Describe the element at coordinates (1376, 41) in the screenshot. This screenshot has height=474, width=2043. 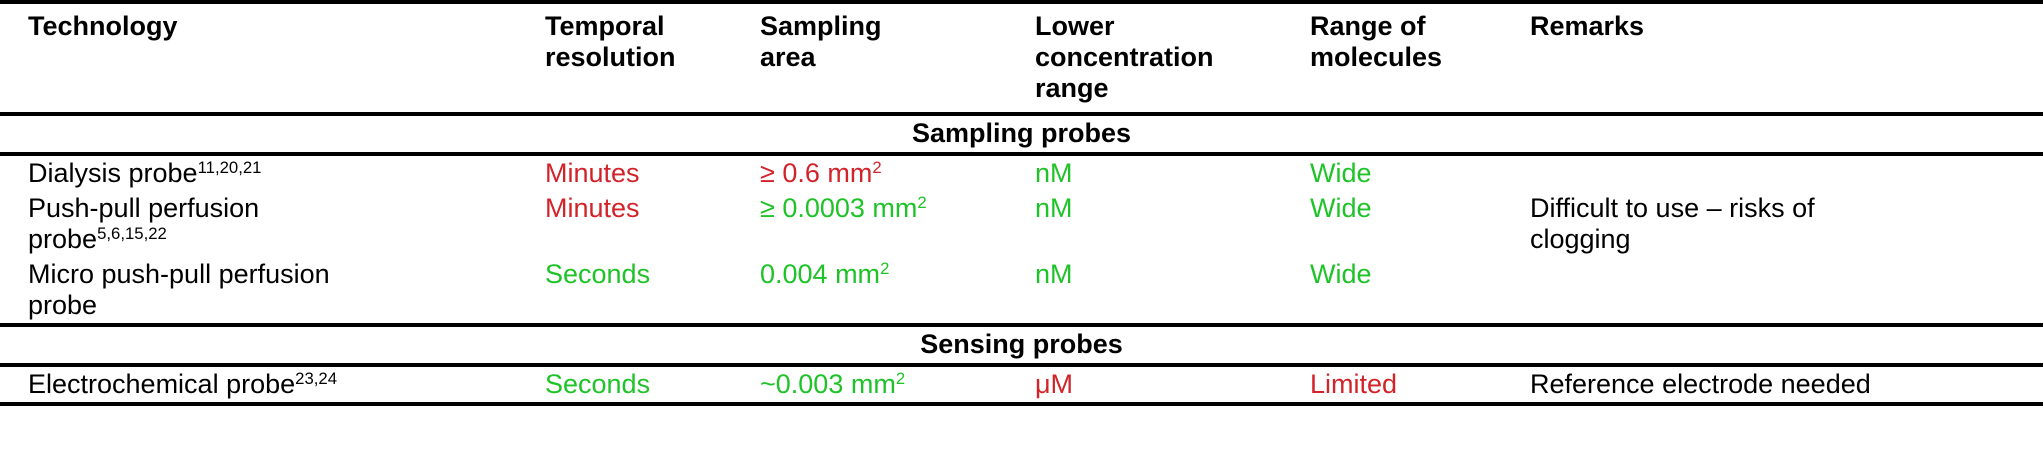
I see `col-header-range-of-molecules: Range of molecules` at that location.